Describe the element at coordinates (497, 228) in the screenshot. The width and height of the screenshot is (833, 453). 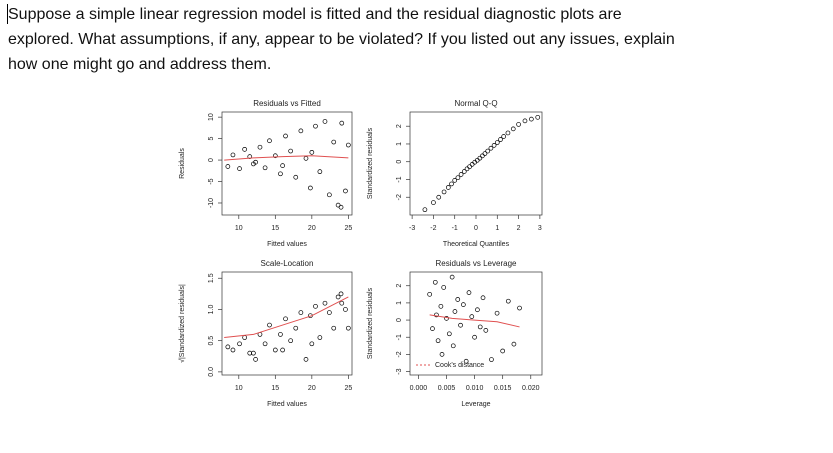
I see `x-tick-label: 1` at that location.